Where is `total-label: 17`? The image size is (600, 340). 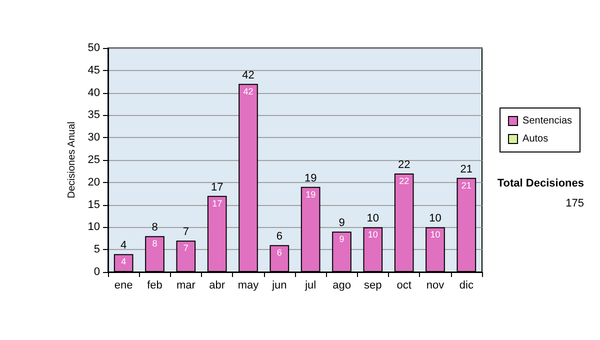
total-label: 17 is located at coordinates (217, 187).